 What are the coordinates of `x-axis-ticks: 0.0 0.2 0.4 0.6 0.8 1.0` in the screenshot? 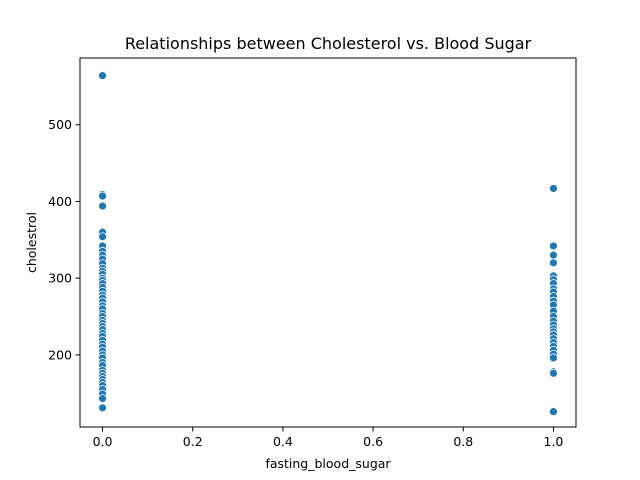 It's located at (328, 438).